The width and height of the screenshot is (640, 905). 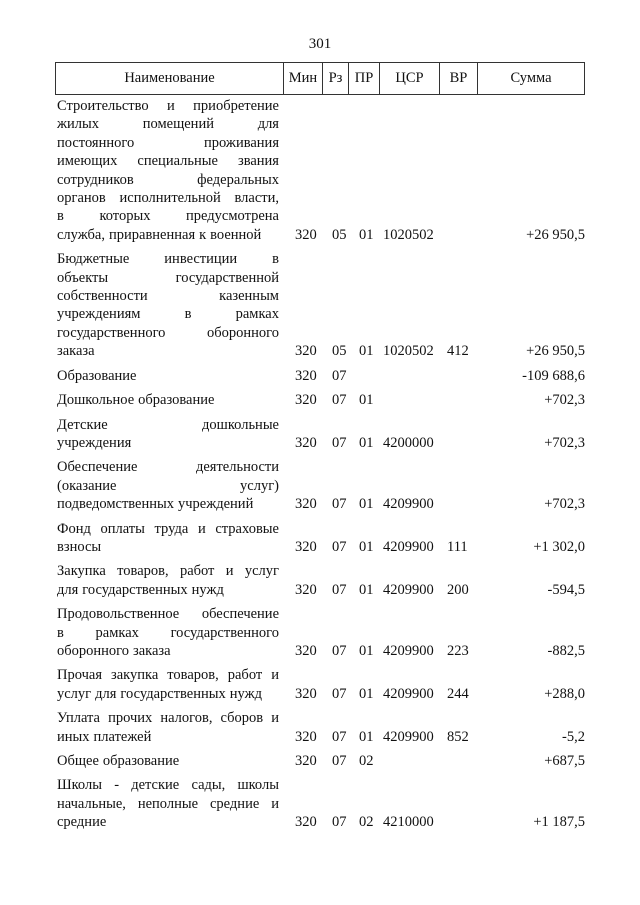 I want to click on name-line: государственного оборонного, so click(x=168, y=332).